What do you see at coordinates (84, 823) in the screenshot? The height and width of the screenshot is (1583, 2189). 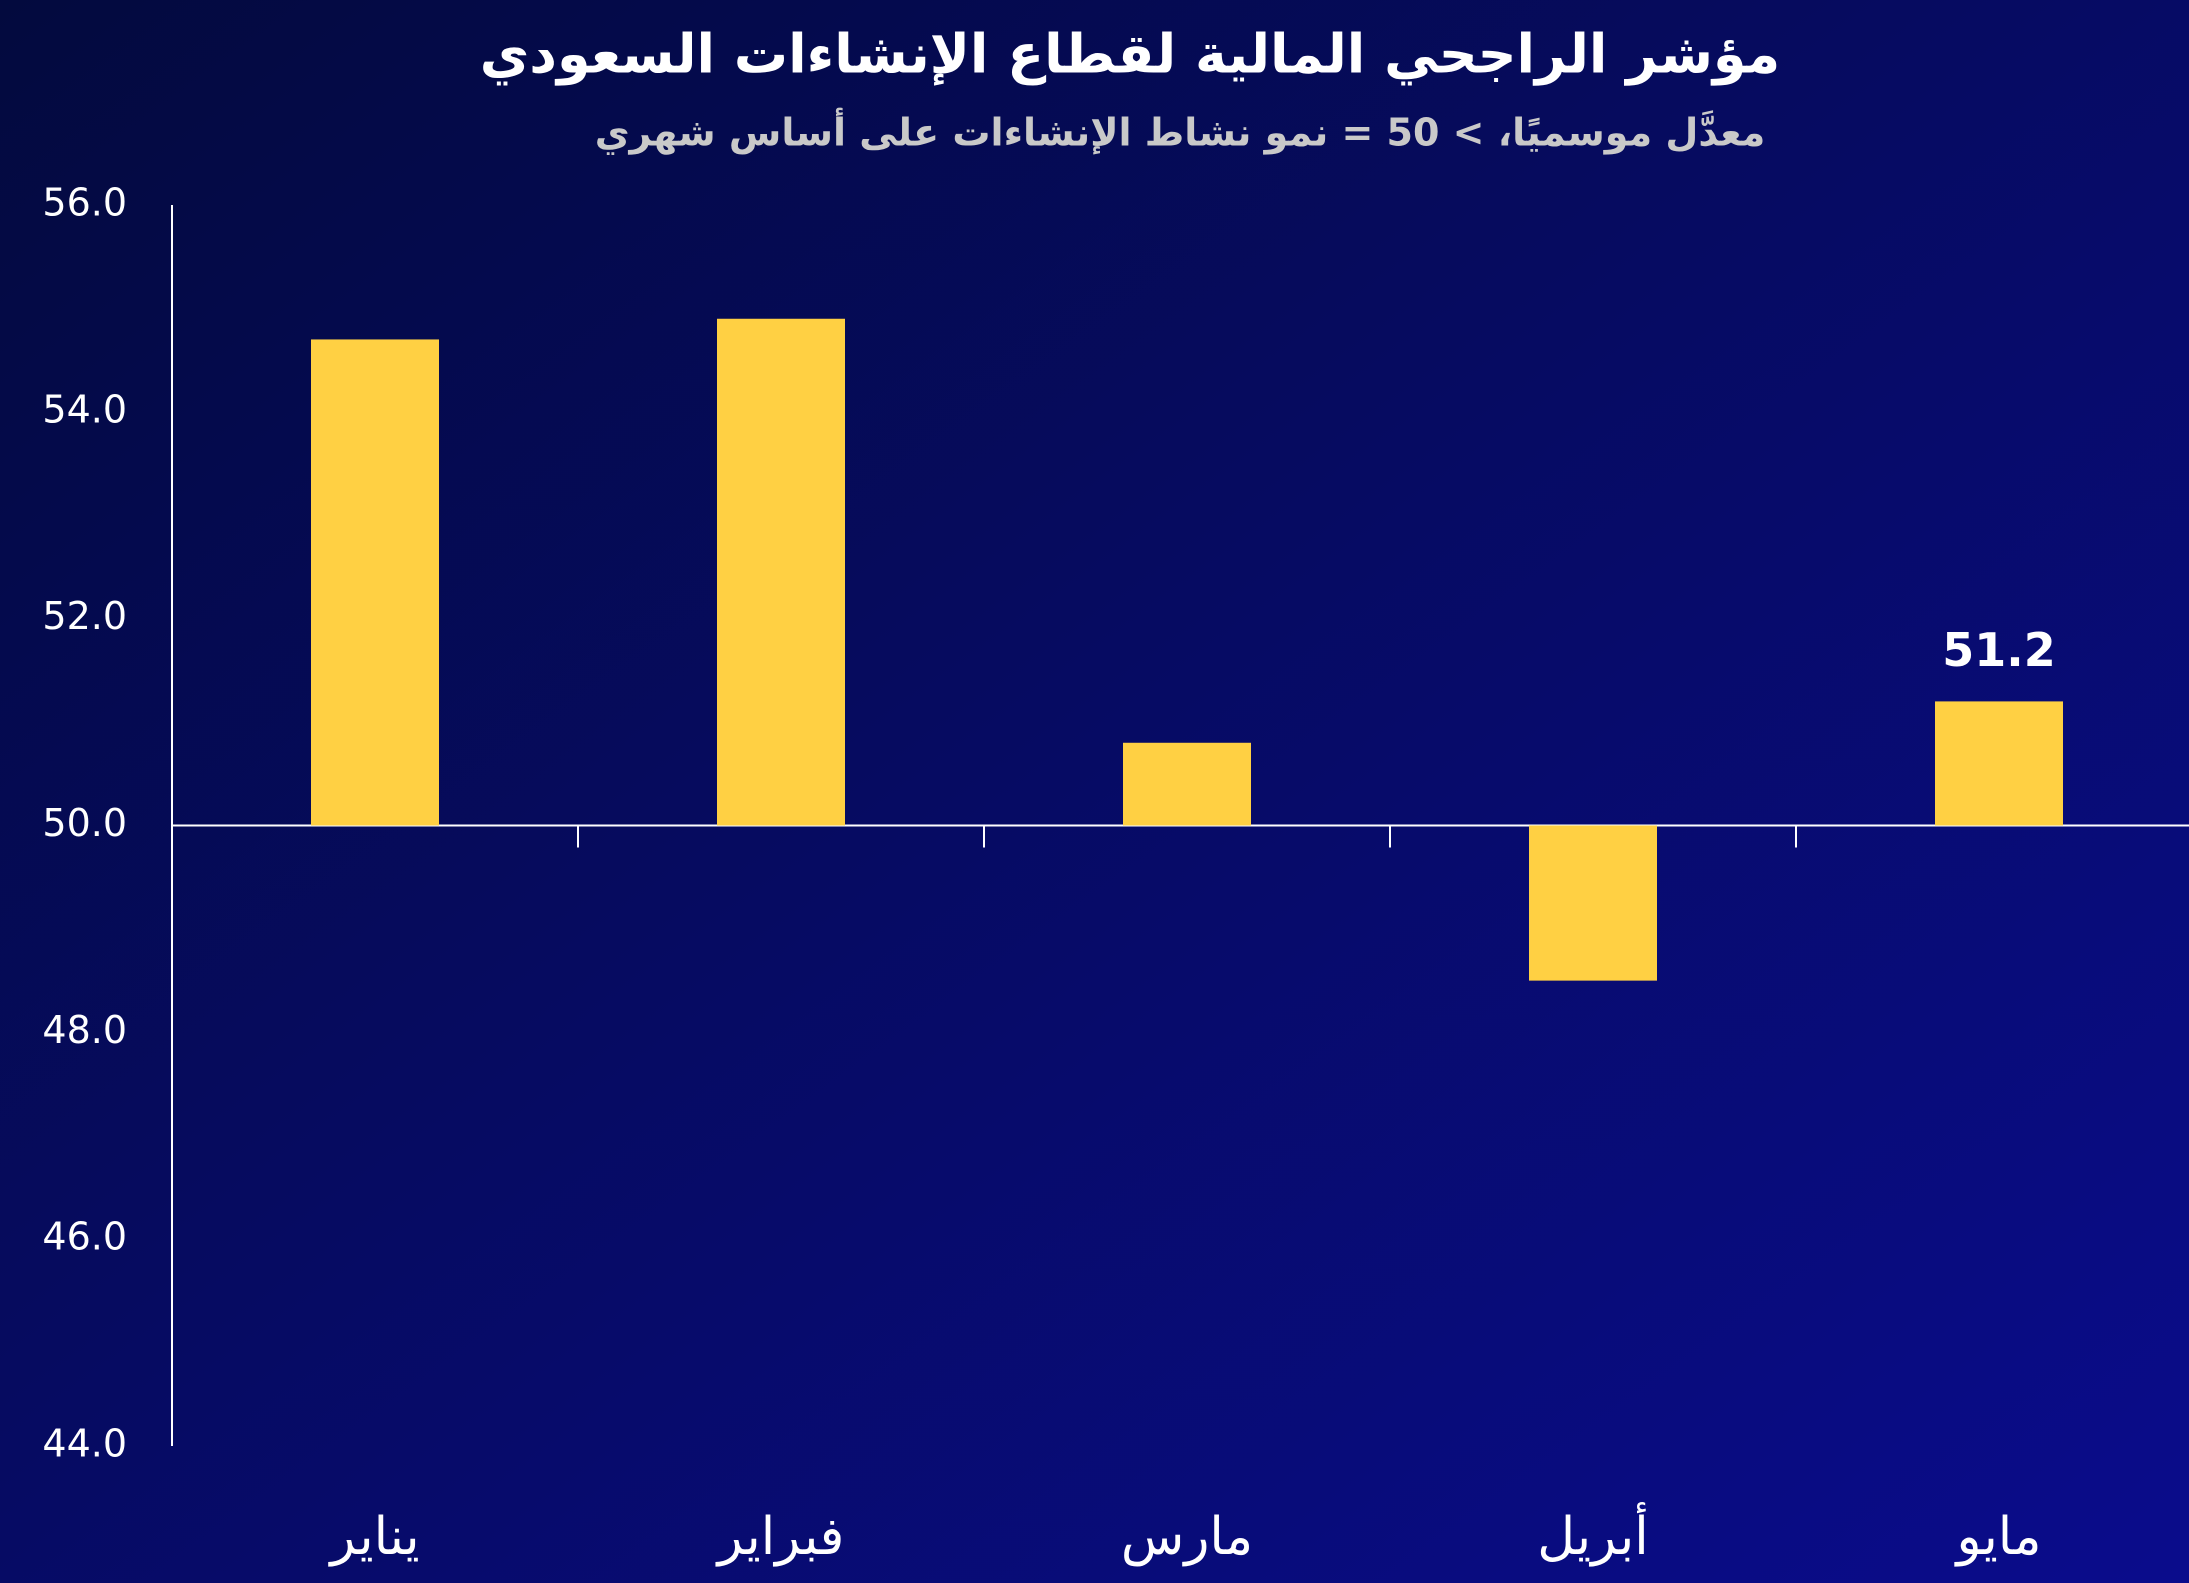 I see `y-tick-label: 50.0` at bounding box center [84, 823].